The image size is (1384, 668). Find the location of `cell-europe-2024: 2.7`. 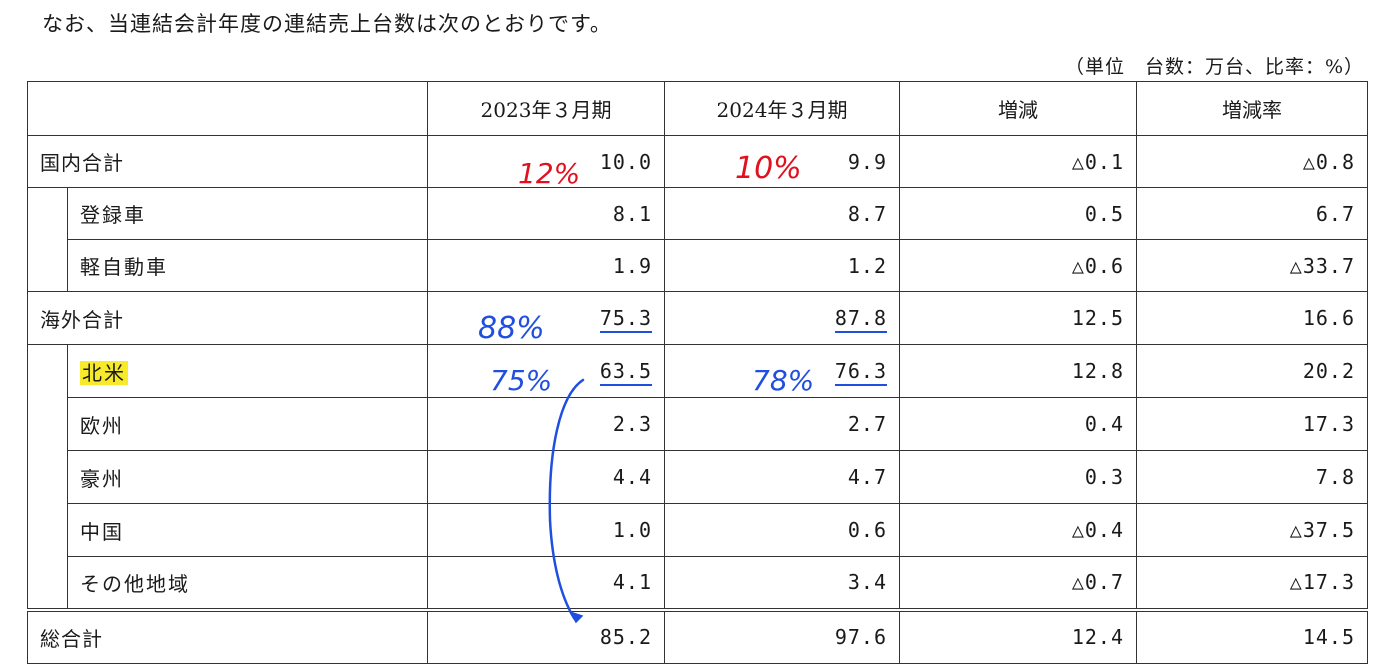

cell-europe-2024: 2.7 is located at coordinates (782, 424).